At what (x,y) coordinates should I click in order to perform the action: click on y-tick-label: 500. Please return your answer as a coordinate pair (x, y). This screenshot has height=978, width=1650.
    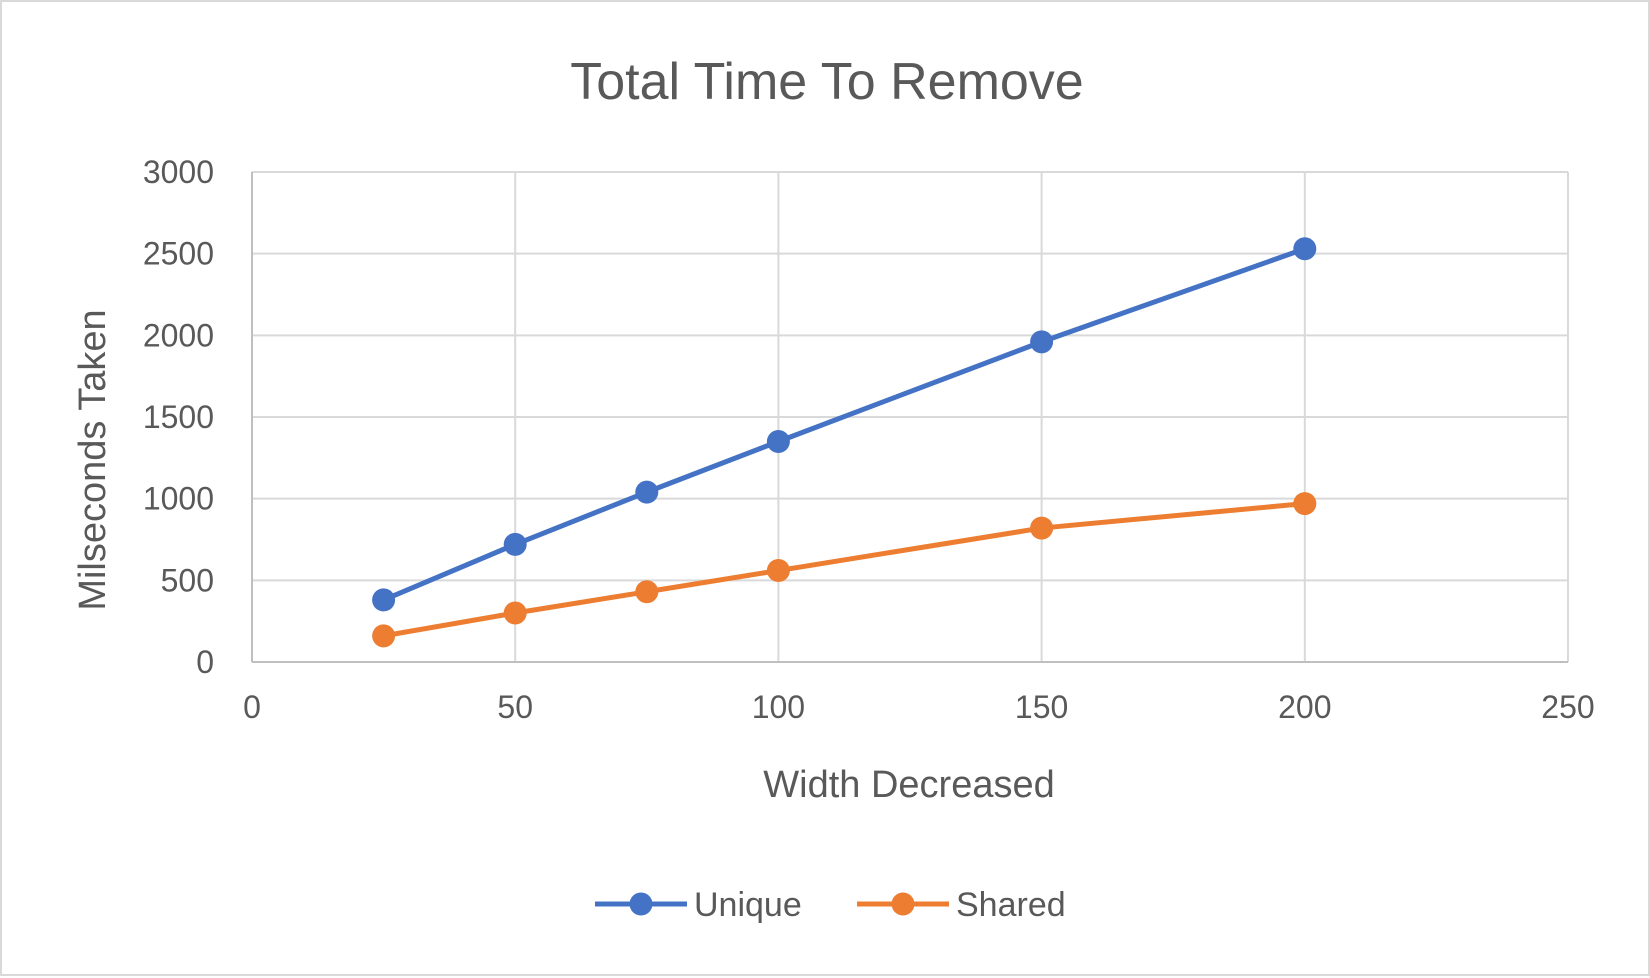
    Looking at the image, I should click on (187, 580).